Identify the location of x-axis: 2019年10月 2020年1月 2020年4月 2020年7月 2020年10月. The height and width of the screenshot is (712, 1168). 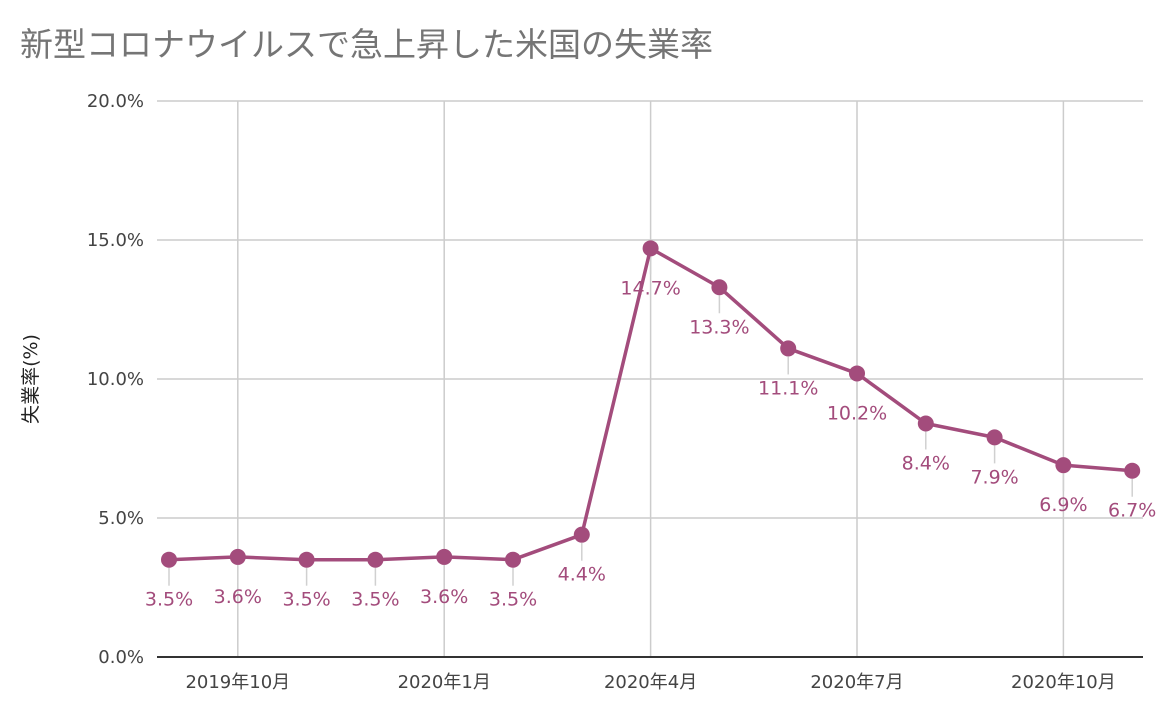
(650, 674).